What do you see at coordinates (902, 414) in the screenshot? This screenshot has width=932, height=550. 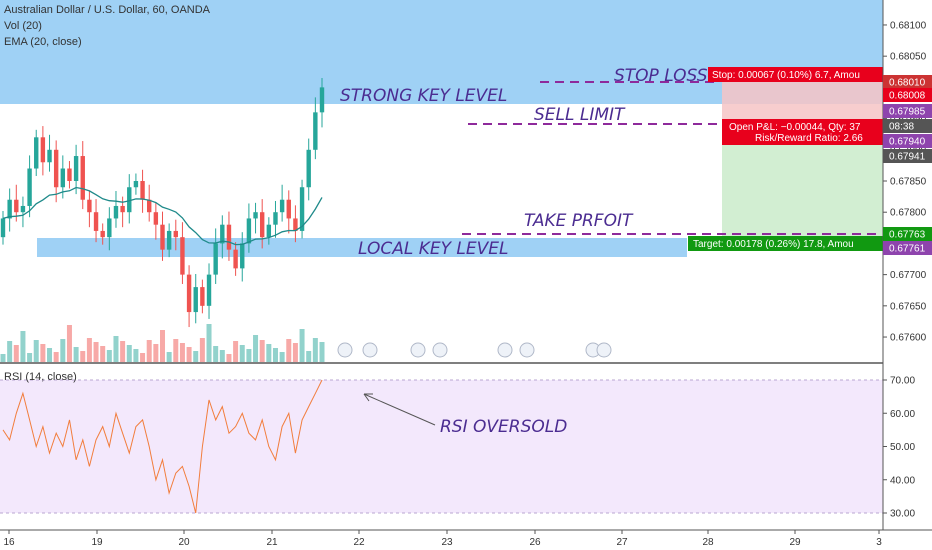 I see `rsi-tick-label: 60.00` at bounding box center [902, 414].